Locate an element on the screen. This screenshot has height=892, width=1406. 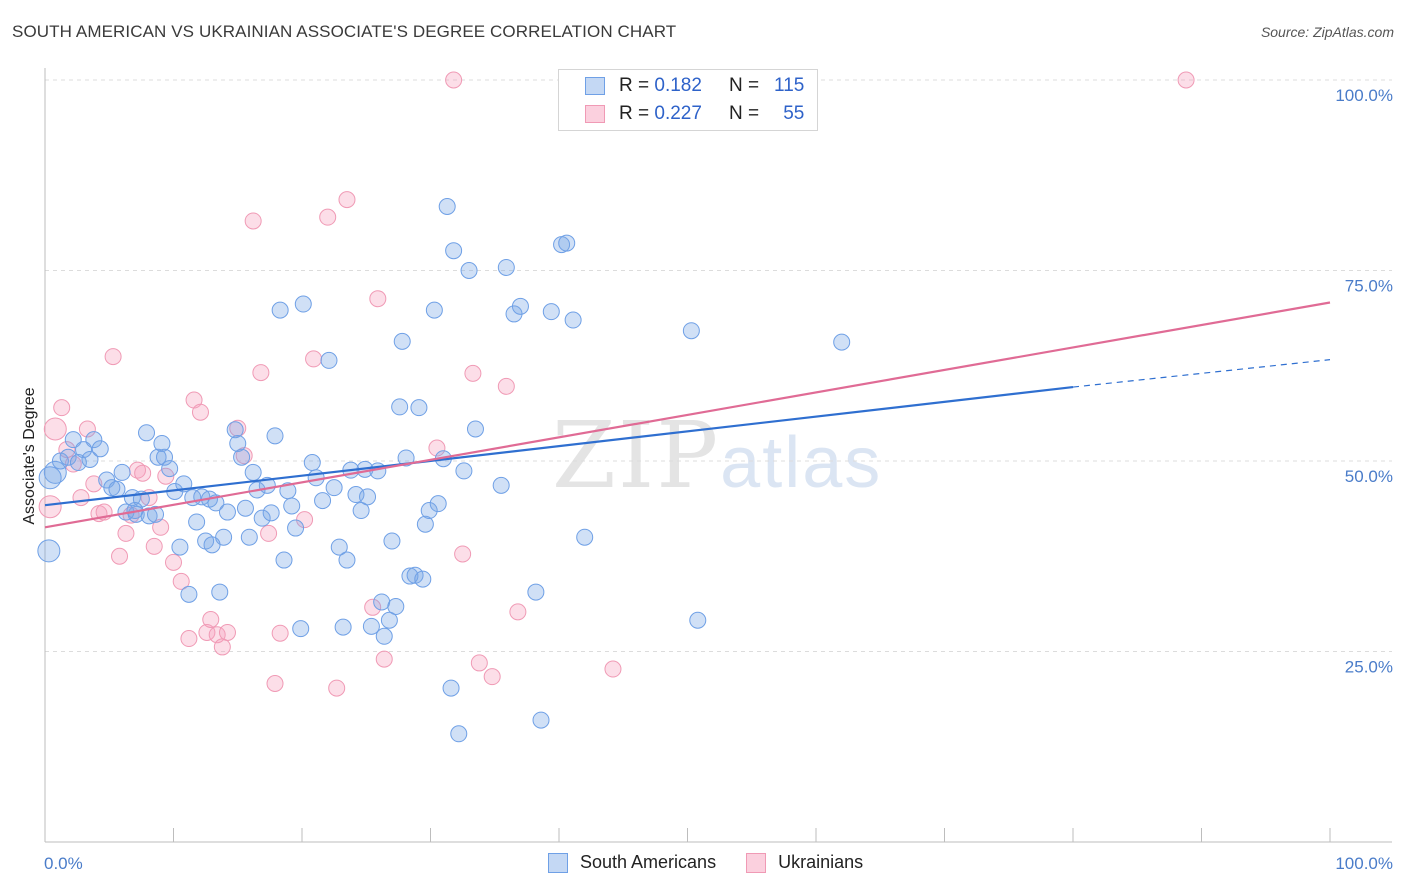
legend-label: Ukrainians is located at coordinates (821, 862).